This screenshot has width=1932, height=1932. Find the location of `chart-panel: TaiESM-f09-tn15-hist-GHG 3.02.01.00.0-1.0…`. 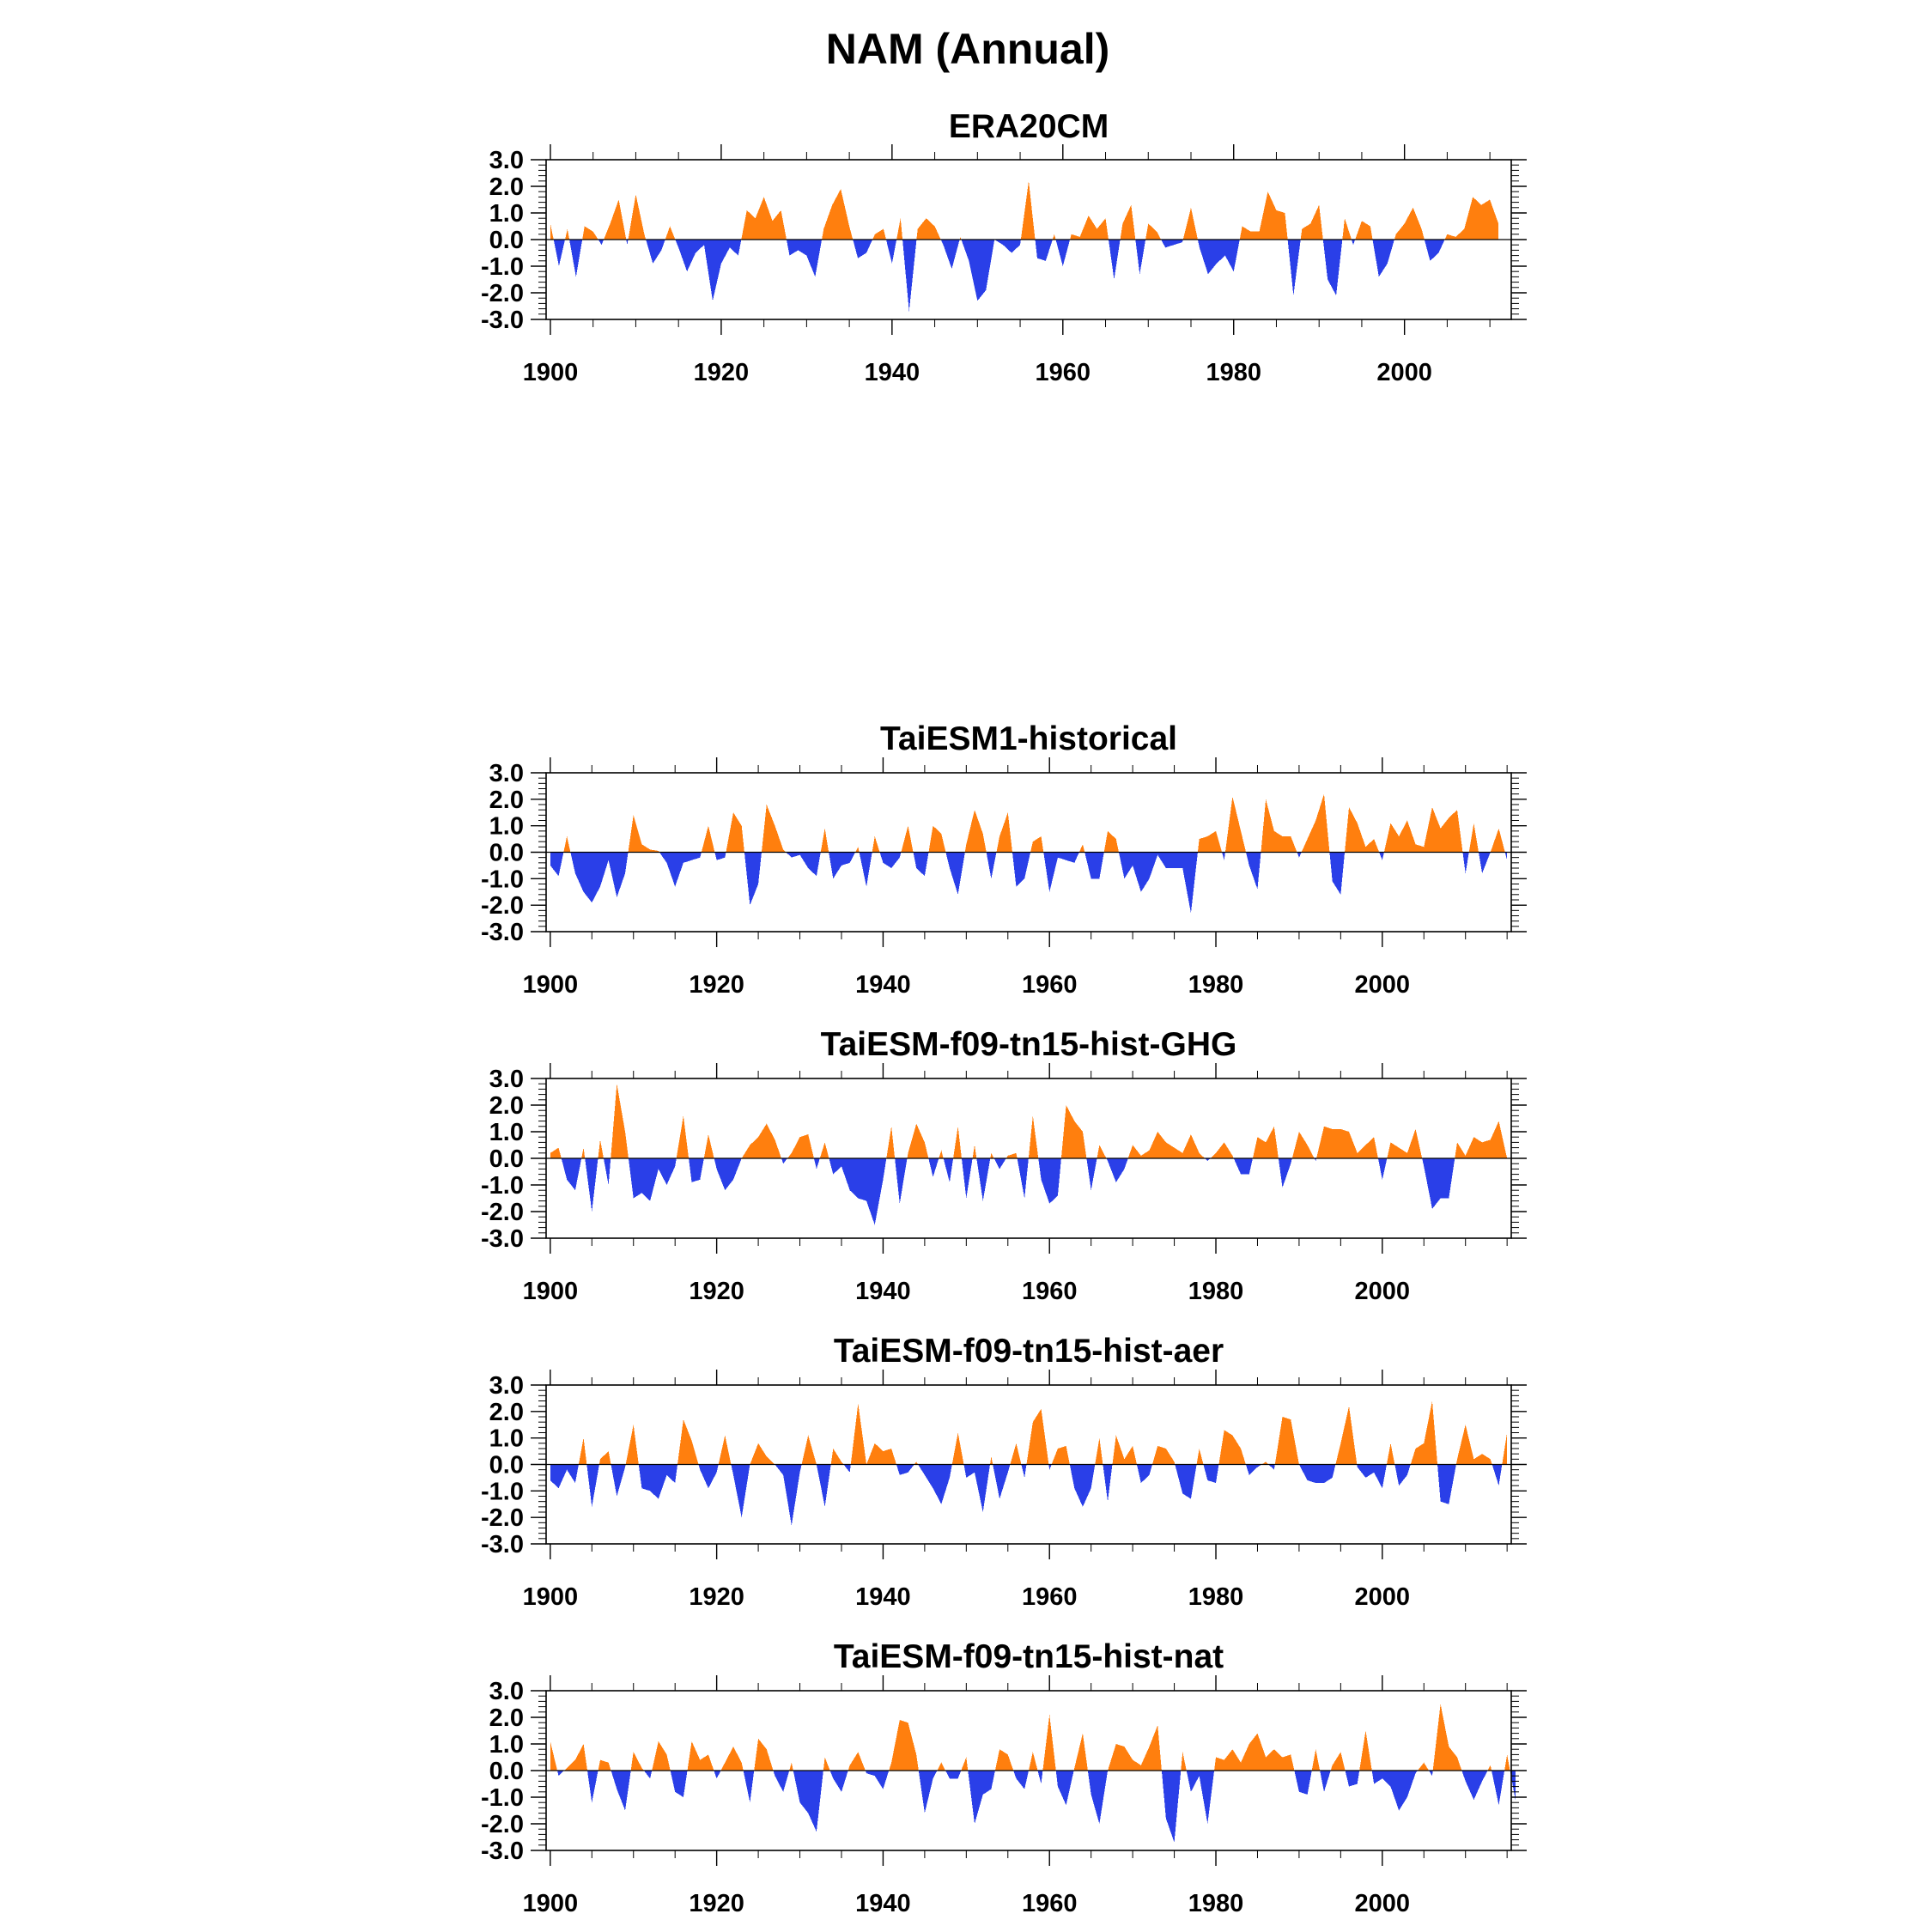

chart-panel: TaiESM-f09-tn15-hist-GHG 3.02.01.00.0-1.0… is located at coordinates (1004, 1166).